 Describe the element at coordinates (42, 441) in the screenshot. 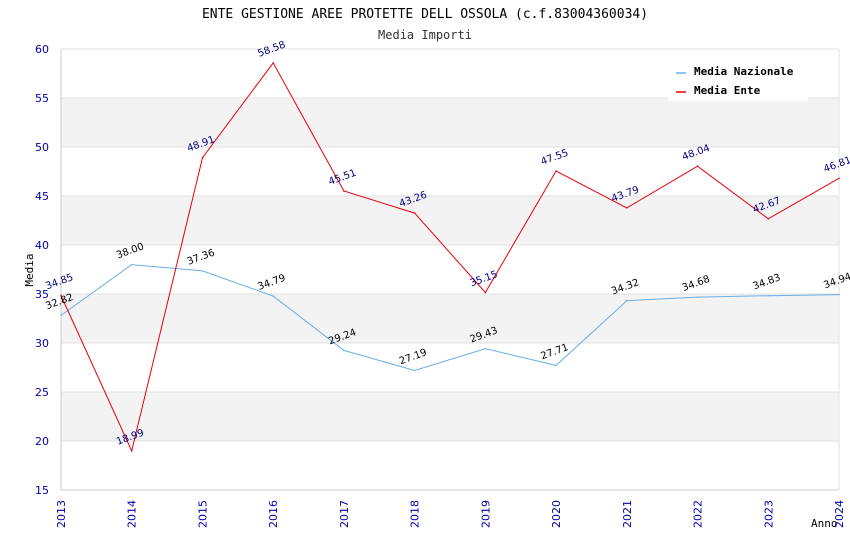

I see `y-tick-label: 20` at that location.